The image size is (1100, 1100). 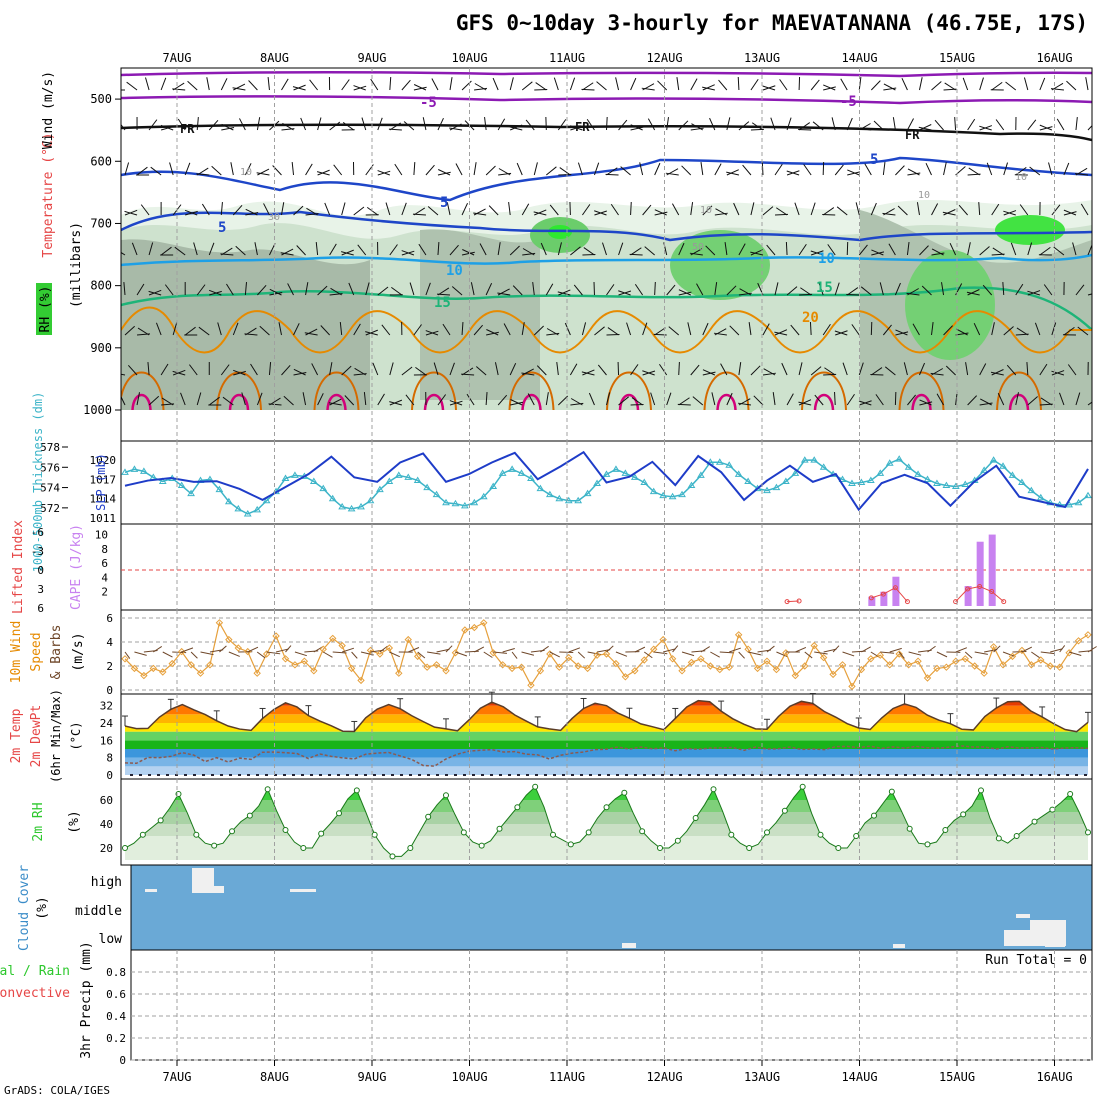 What do you see at coordinates (37, 532) in the screenshot?
I see `li-tick-label: -6` at bounding box center [37, 532].